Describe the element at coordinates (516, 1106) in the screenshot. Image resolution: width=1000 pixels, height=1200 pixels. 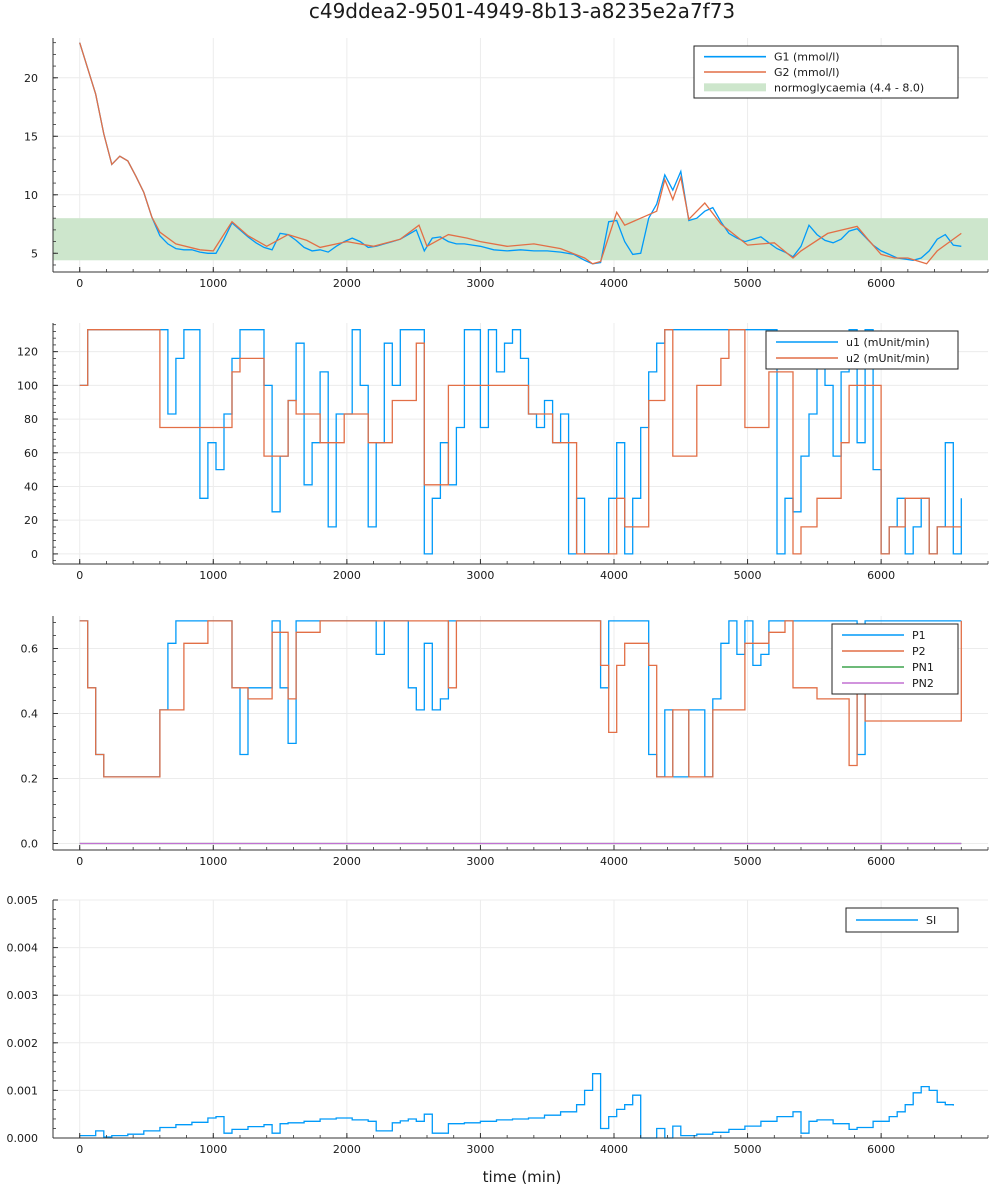
I see `series-line-si` at that location.